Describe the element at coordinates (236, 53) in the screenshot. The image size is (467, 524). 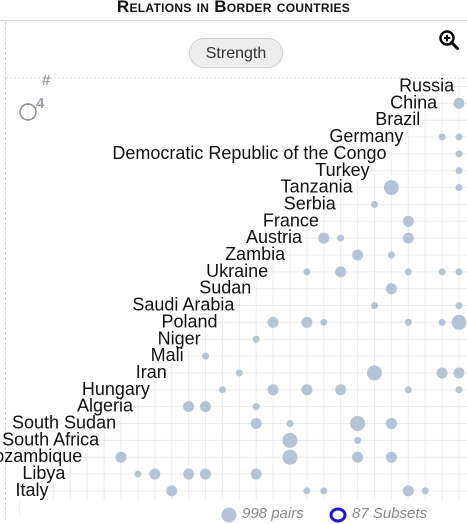
I see `strength-sort-button: Strength` at that location.